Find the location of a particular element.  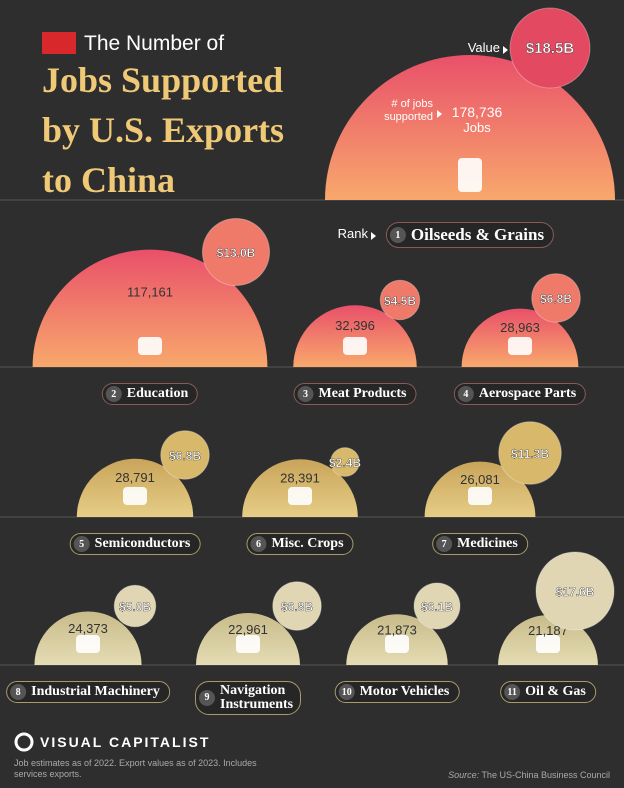

rank: 4 is located at coordinates (465, 394).